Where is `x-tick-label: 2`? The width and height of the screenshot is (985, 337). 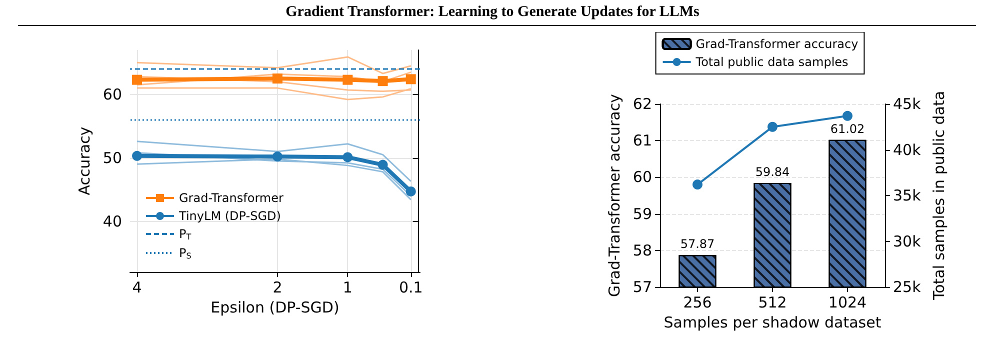
x-tick-label: 2 is located at coordinates (277, 287).